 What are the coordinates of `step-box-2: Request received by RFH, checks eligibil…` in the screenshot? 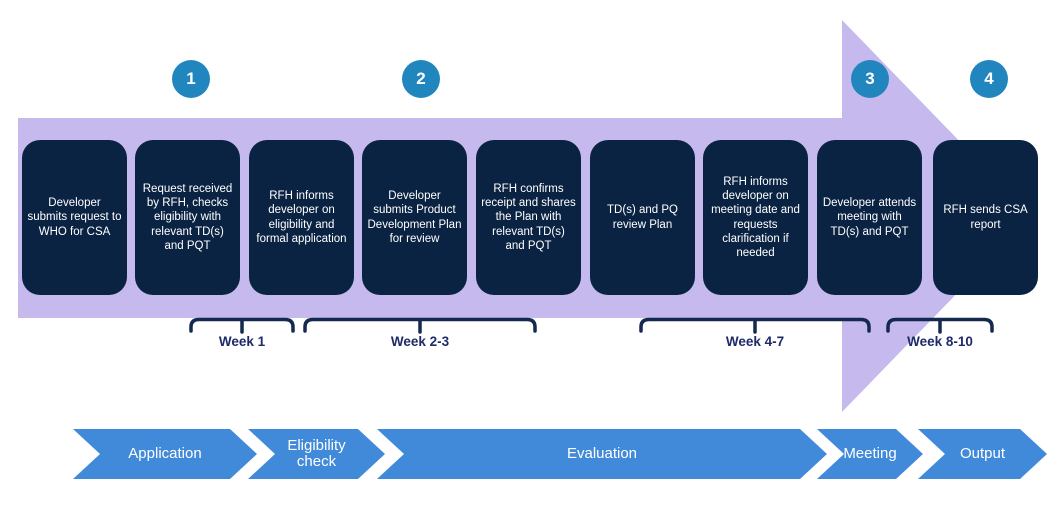 It's located at (187, 217).